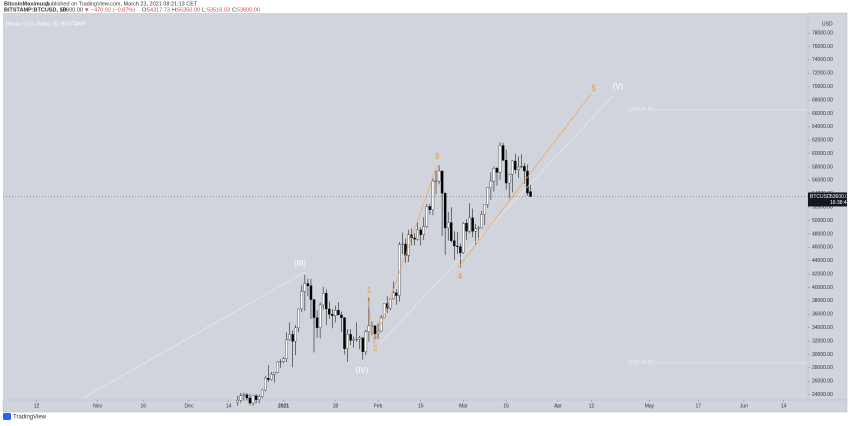 This screenshot has height=426, width=850. Describe the element at coordinates (822, 355) in the screenshot. I see `y-tick-label: 30000.00` at that location.